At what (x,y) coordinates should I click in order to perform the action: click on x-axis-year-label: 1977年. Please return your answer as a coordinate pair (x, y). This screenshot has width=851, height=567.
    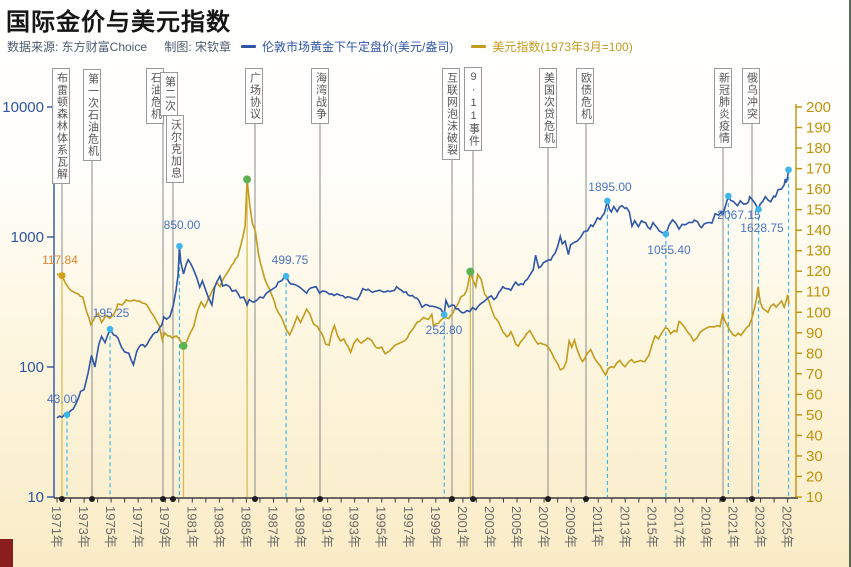
    Looking at the image, I should click on (137, 527).